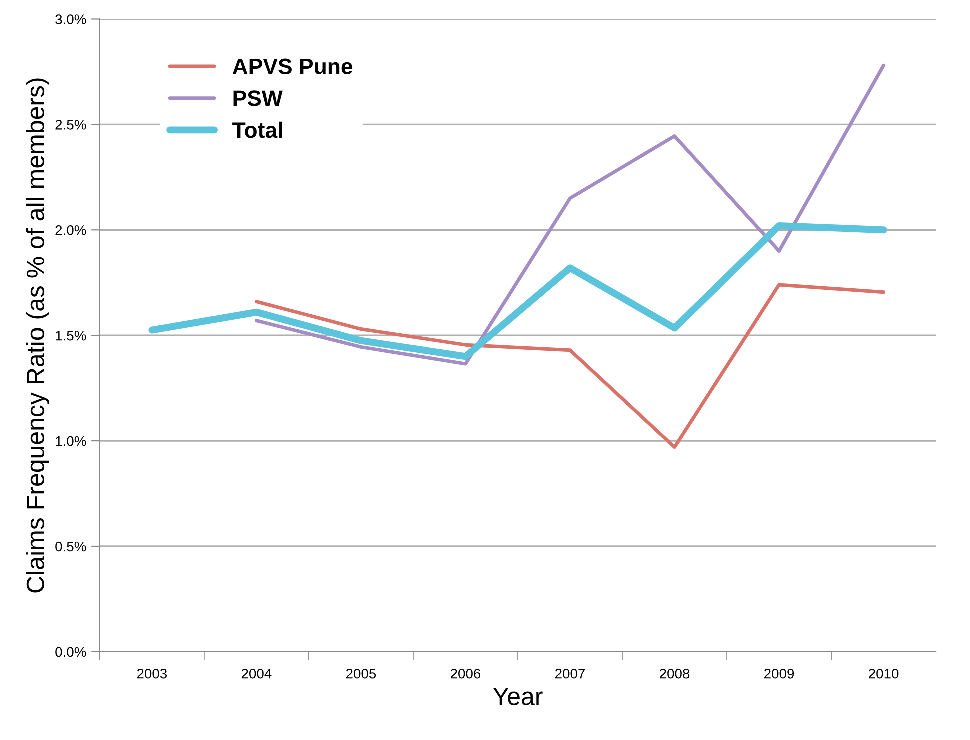 Image resolution: width=970 pixels, height=740 pixels. I want to click on y-axis-title: Claims Frequency Ratio (as % of all members), so click(38, 335).